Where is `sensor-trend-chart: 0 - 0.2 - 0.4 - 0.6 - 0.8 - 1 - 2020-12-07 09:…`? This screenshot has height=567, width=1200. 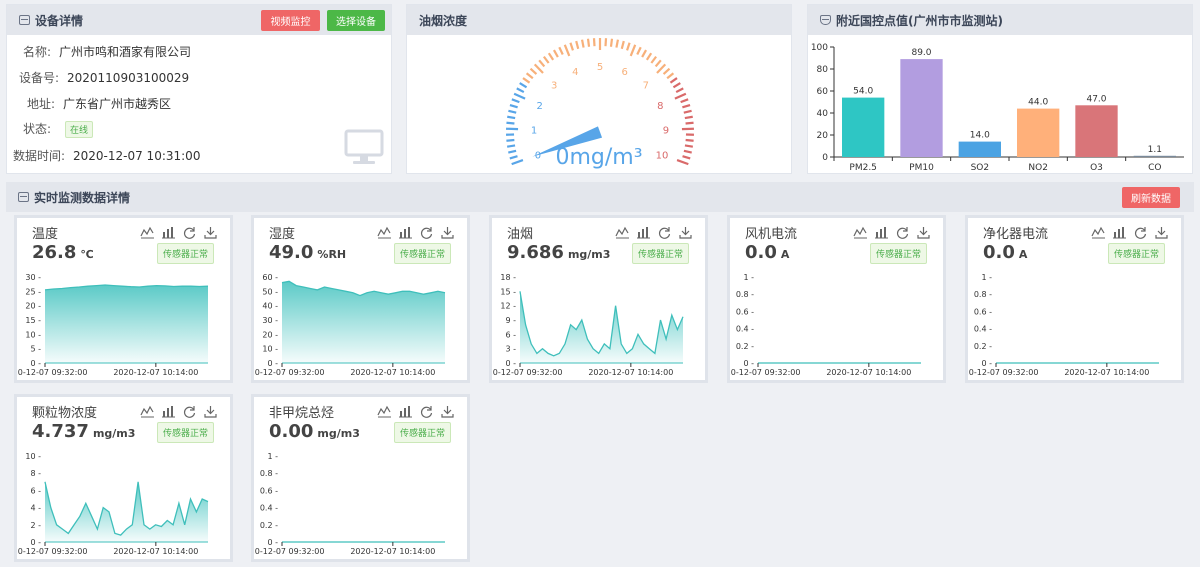
sensor-trend-chart: 0 - 0.2 - 0.4 - 0.6 - 0.8 - 1 - 2020-12-07 09:… is located at coordinates (1063, 325).